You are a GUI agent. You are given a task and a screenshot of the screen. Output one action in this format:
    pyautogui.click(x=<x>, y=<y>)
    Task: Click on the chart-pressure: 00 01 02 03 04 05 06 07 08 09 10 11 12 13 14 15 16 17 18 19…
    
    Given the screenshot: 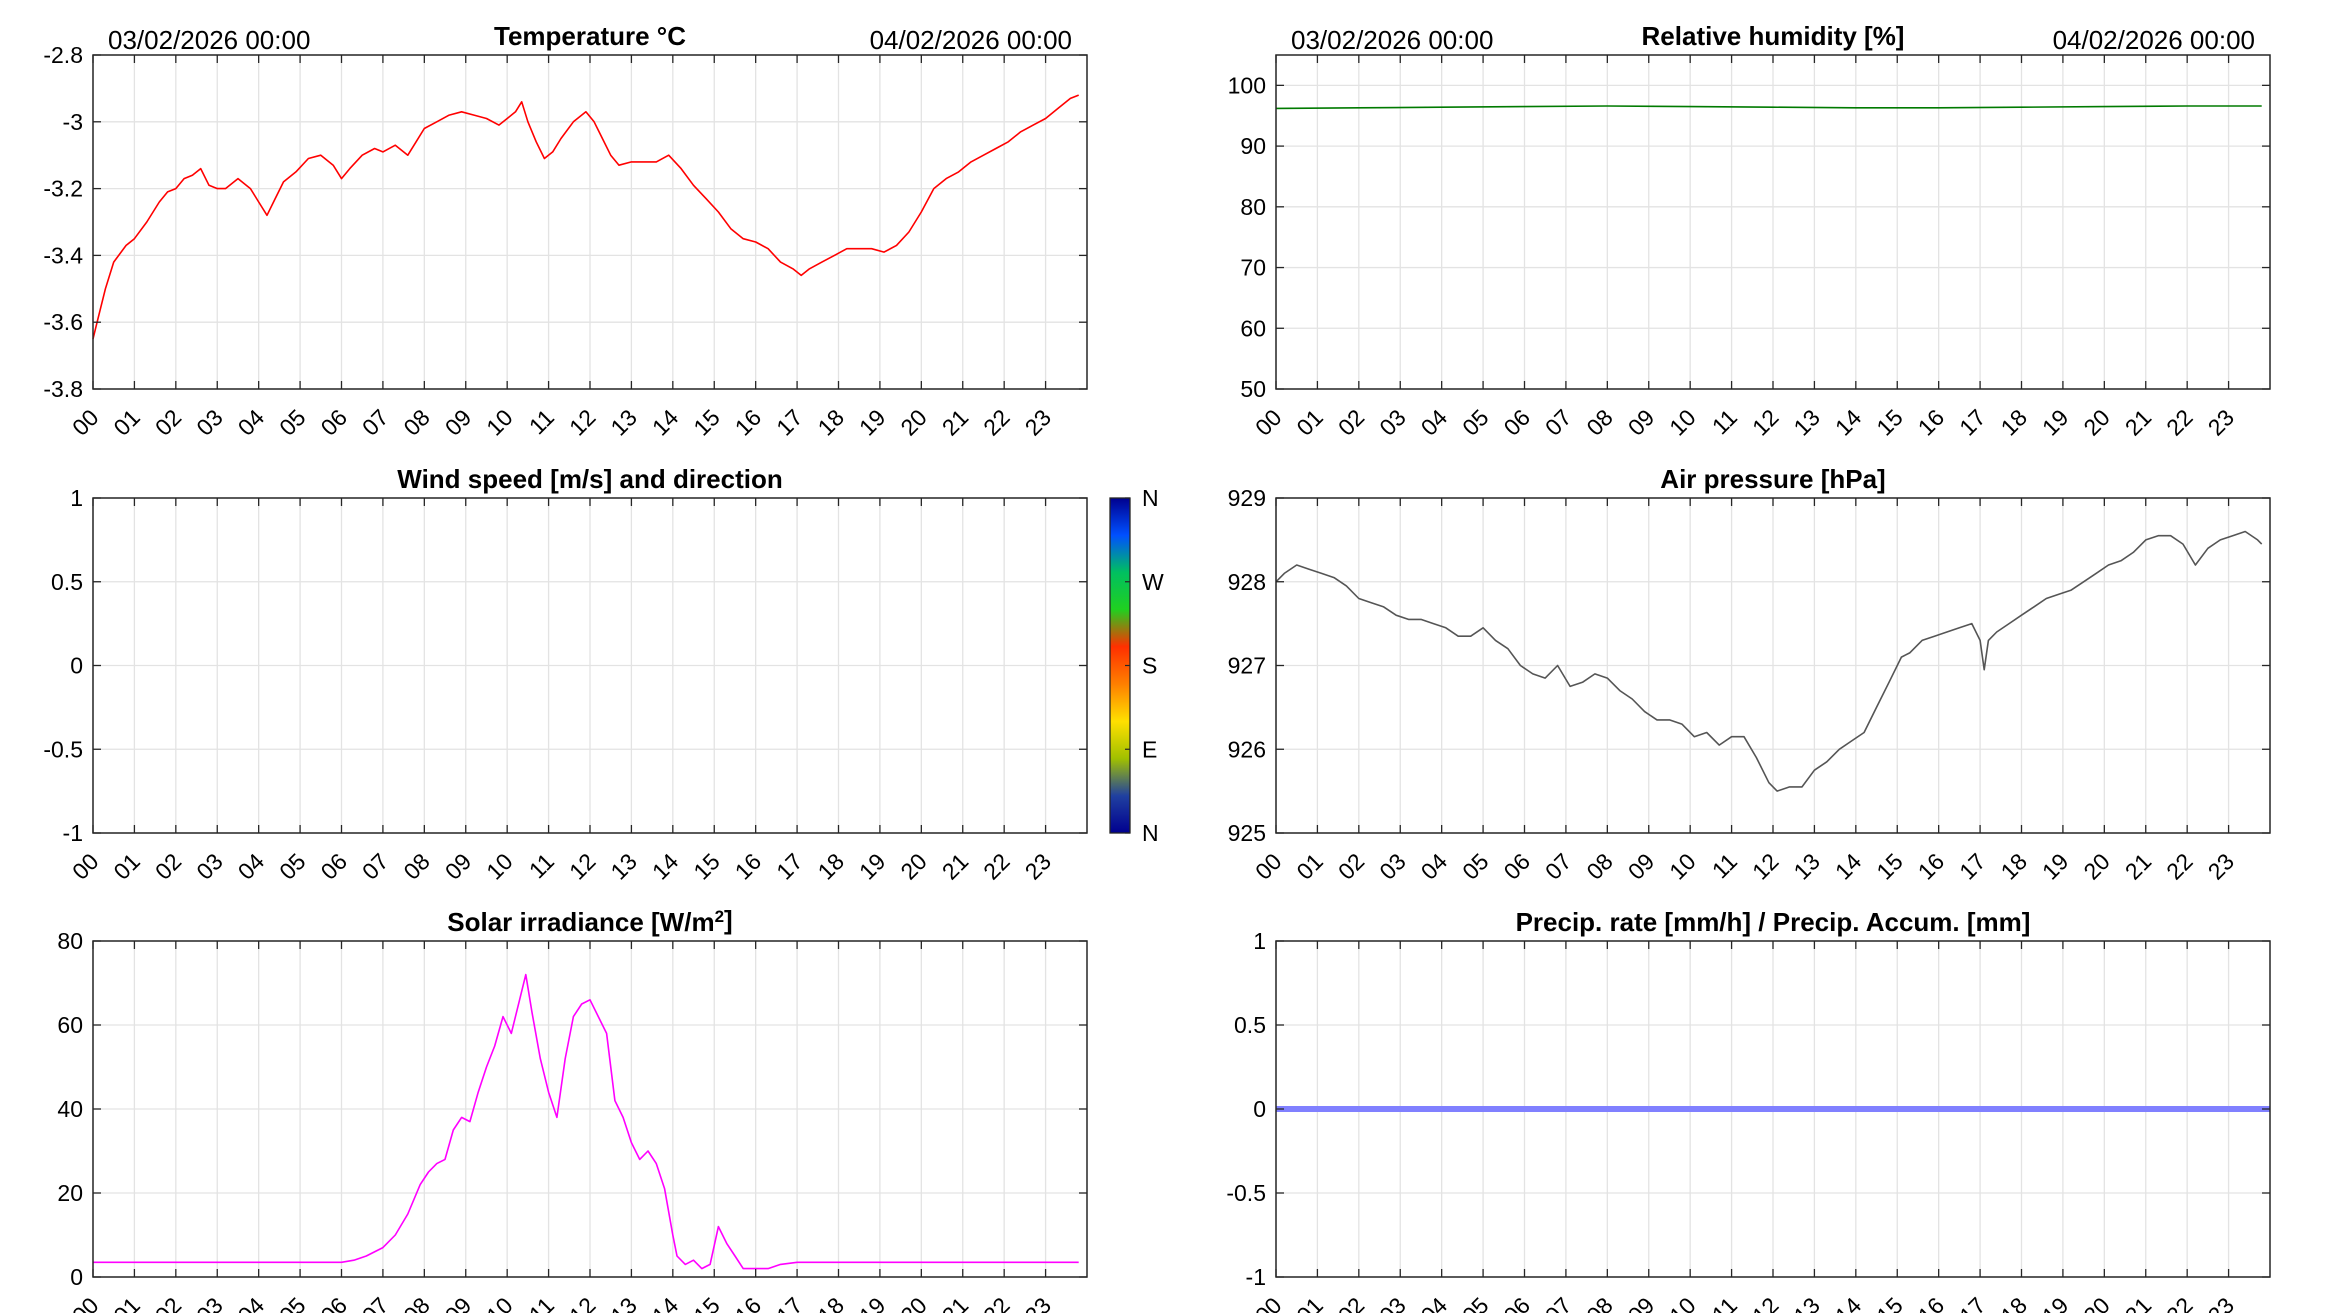 What is the action you would take?
    pyautogui.click(x=1749, y=674)
    